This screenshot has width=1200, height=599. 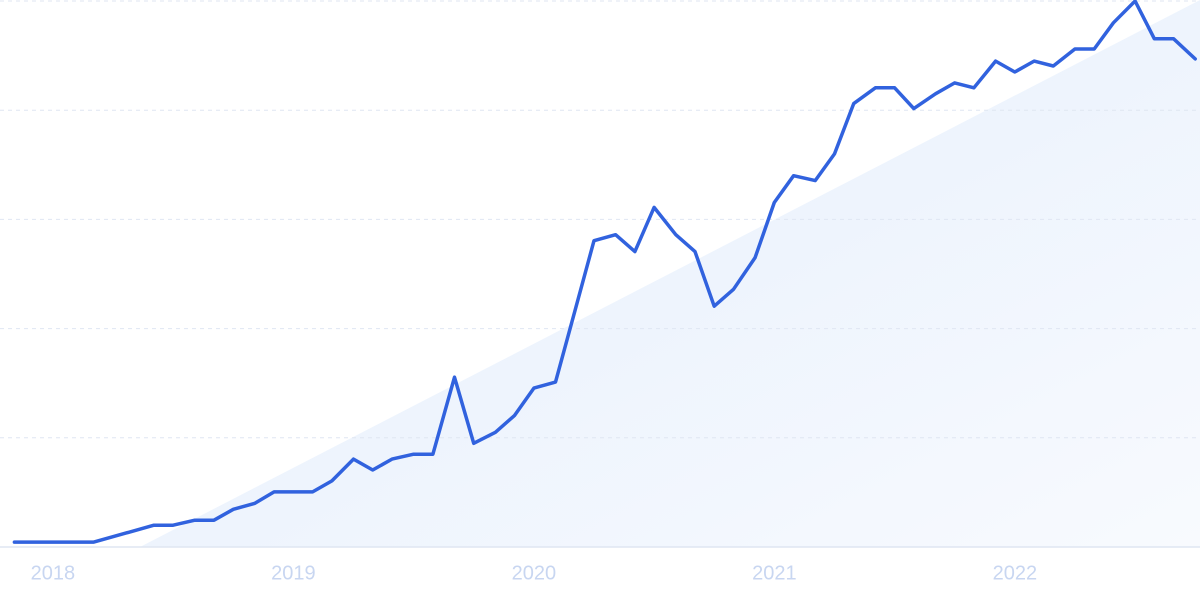 I want to click on x-tick-label: 2020, so click(x=534, y=573).